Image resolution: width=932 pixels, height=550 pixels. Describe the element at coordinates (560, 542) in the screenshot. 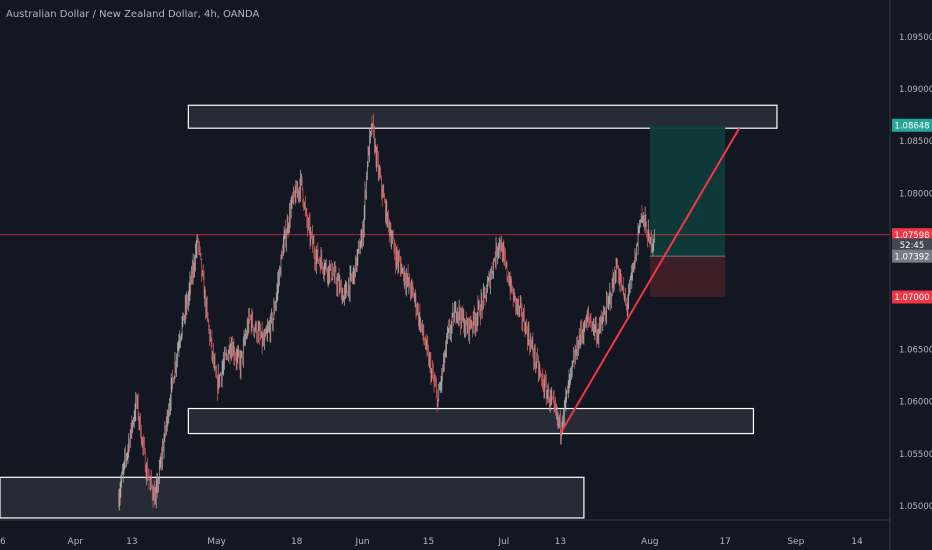

I see `x-tick-8: 13` at that location.